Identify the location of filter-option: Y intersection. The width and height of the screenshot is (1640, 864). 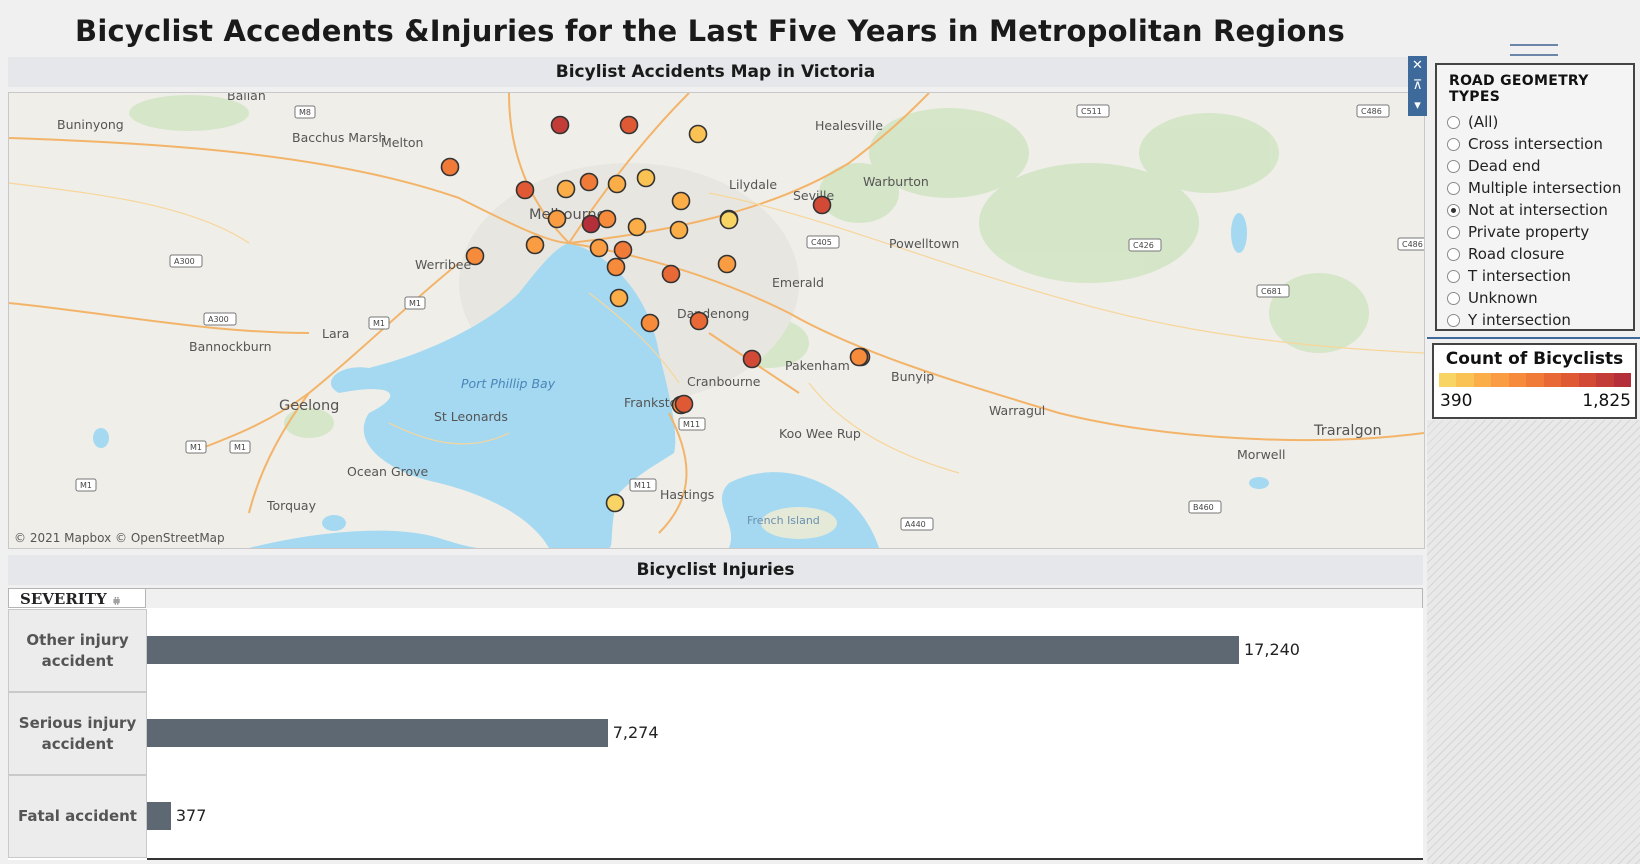
(1535, 320).